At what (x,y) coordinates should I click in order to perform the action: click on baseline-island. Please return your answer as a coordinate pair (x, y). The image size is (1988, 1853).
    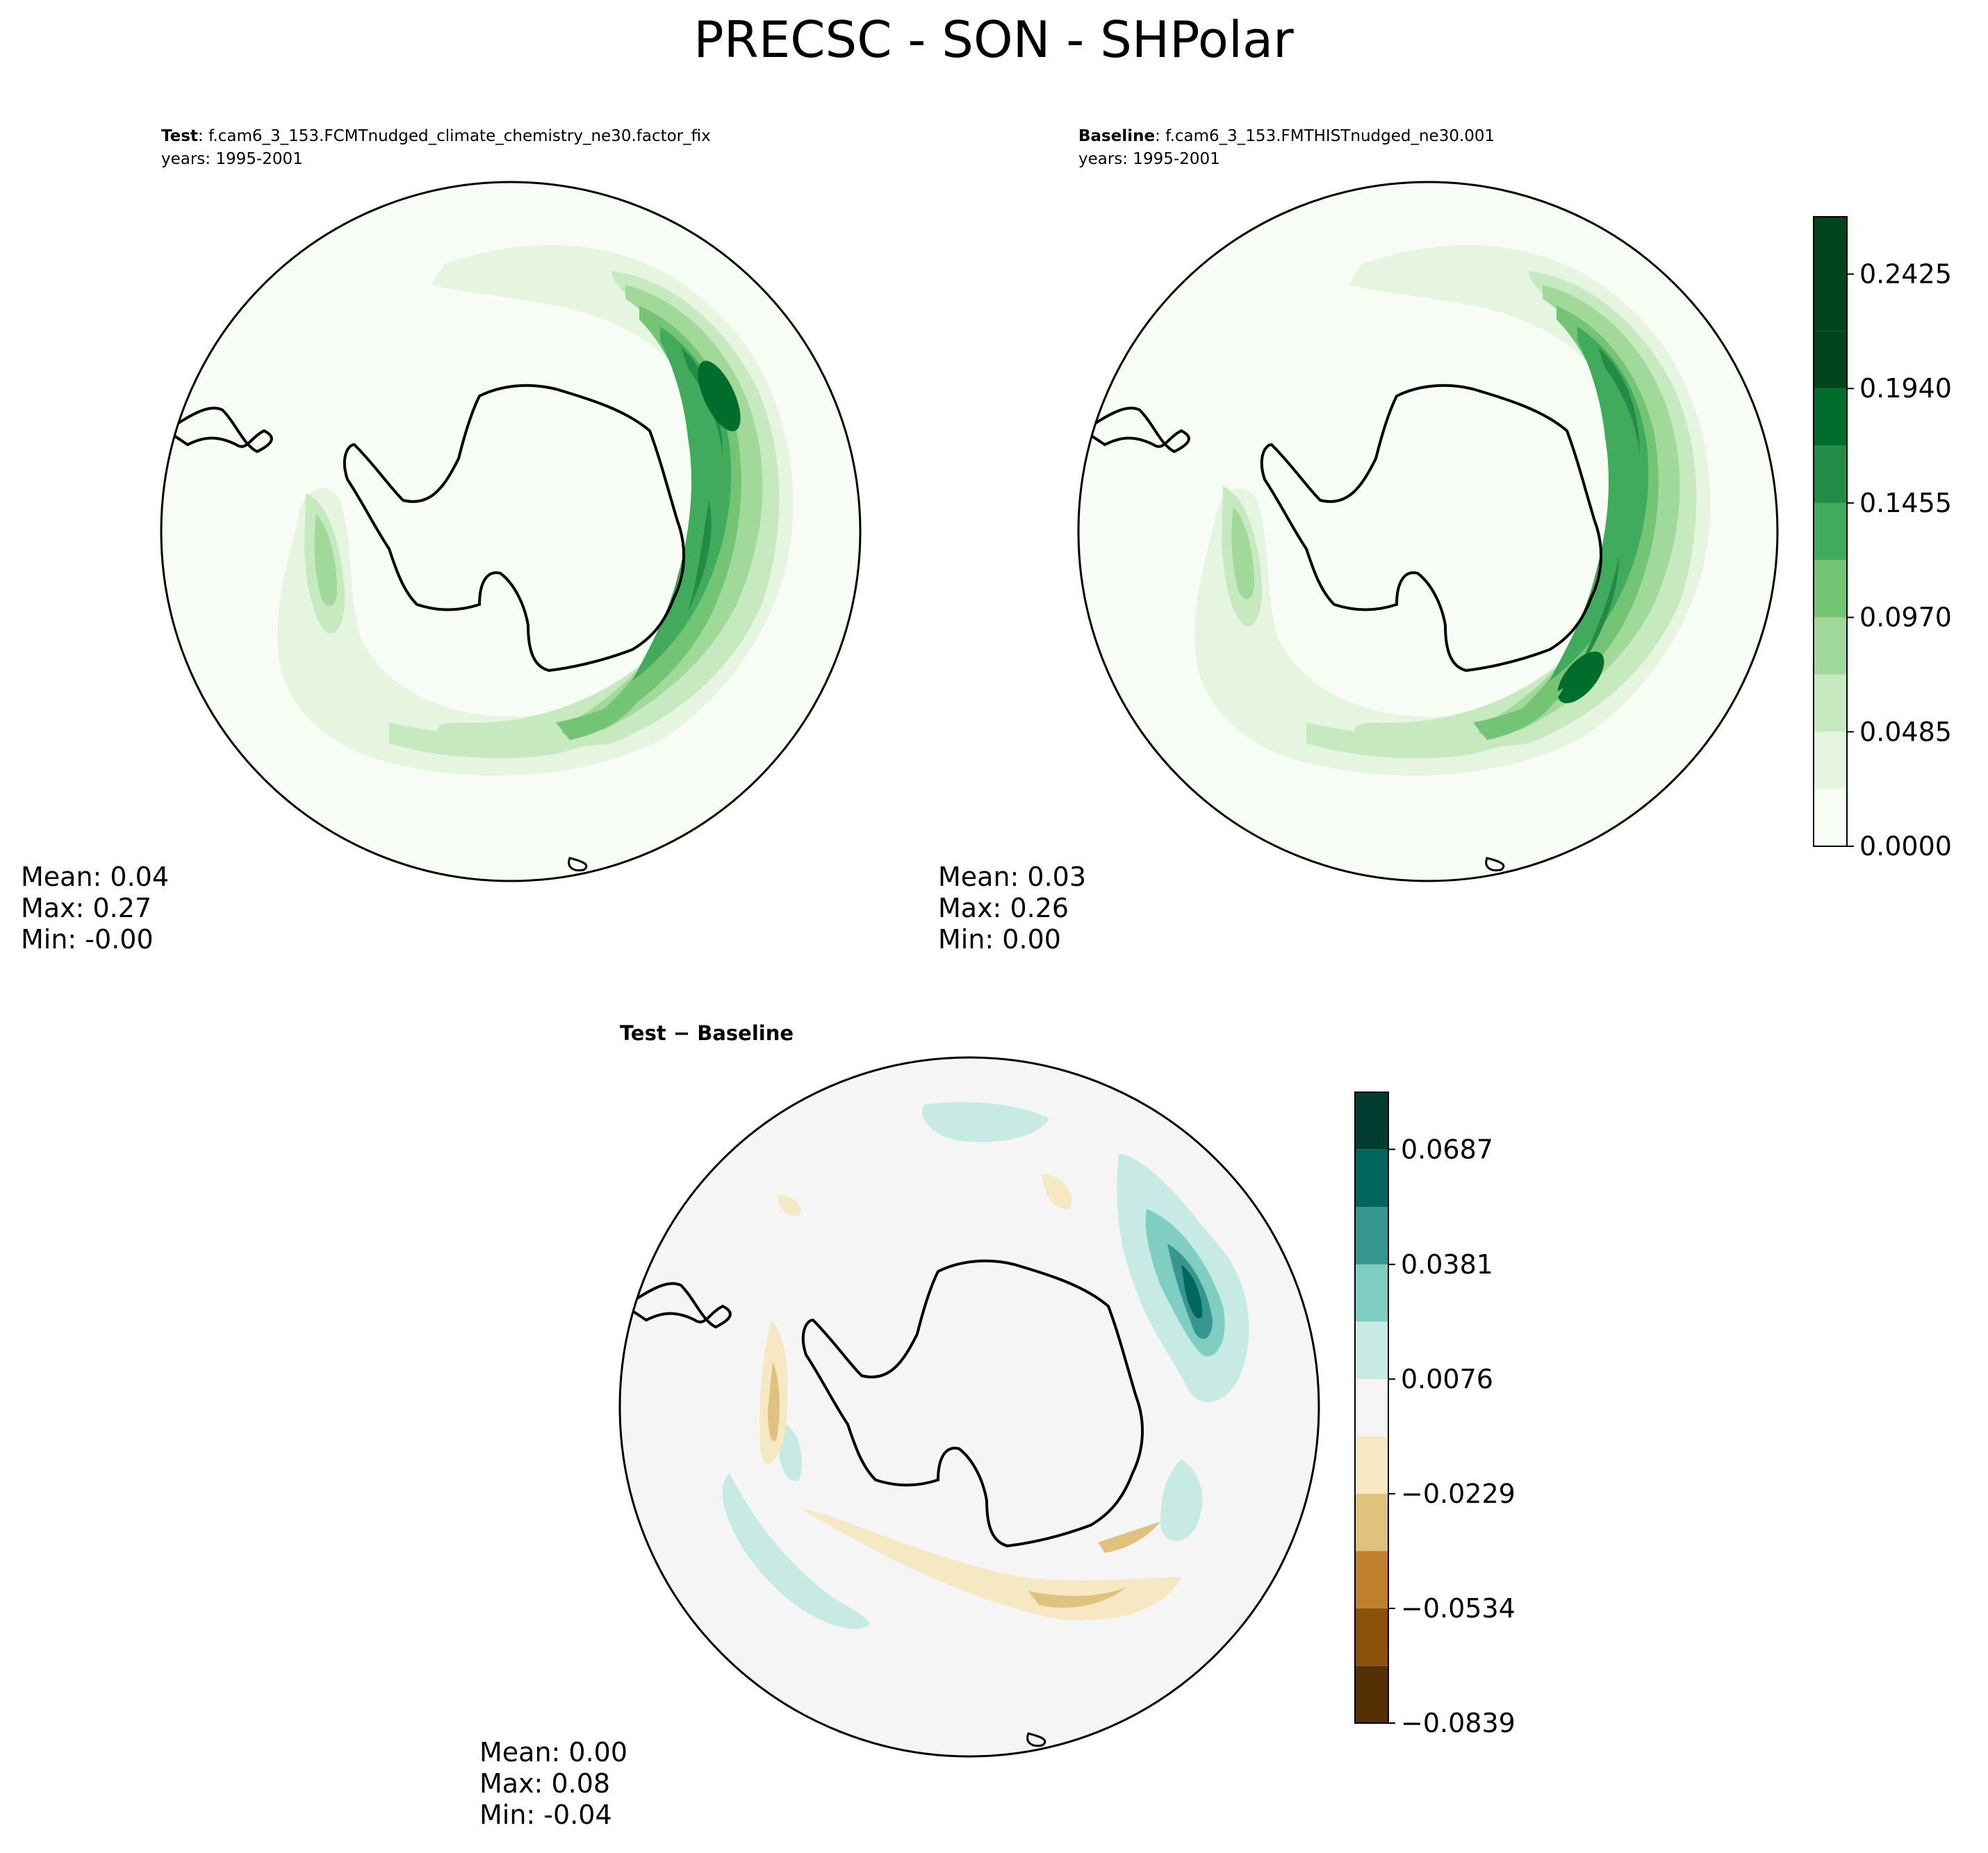
    Looking at the image, I should click on (1495, 864).